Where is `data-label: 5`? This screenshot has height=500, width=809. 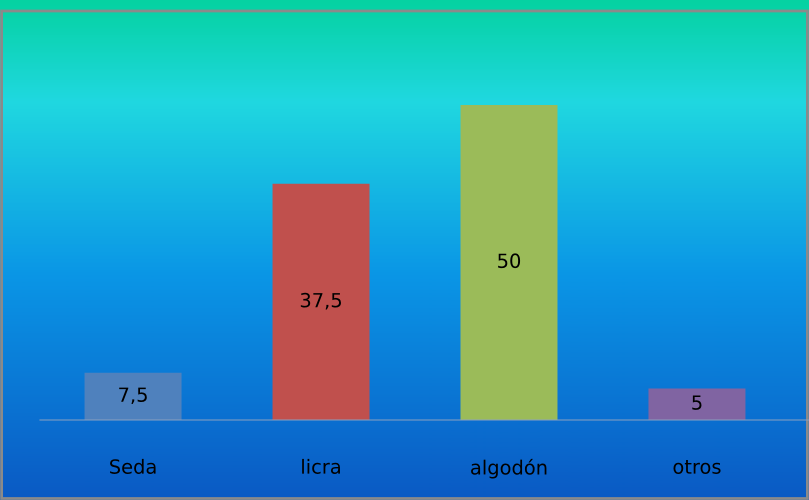 data-label: 5 is located at coordinates (697, 402).